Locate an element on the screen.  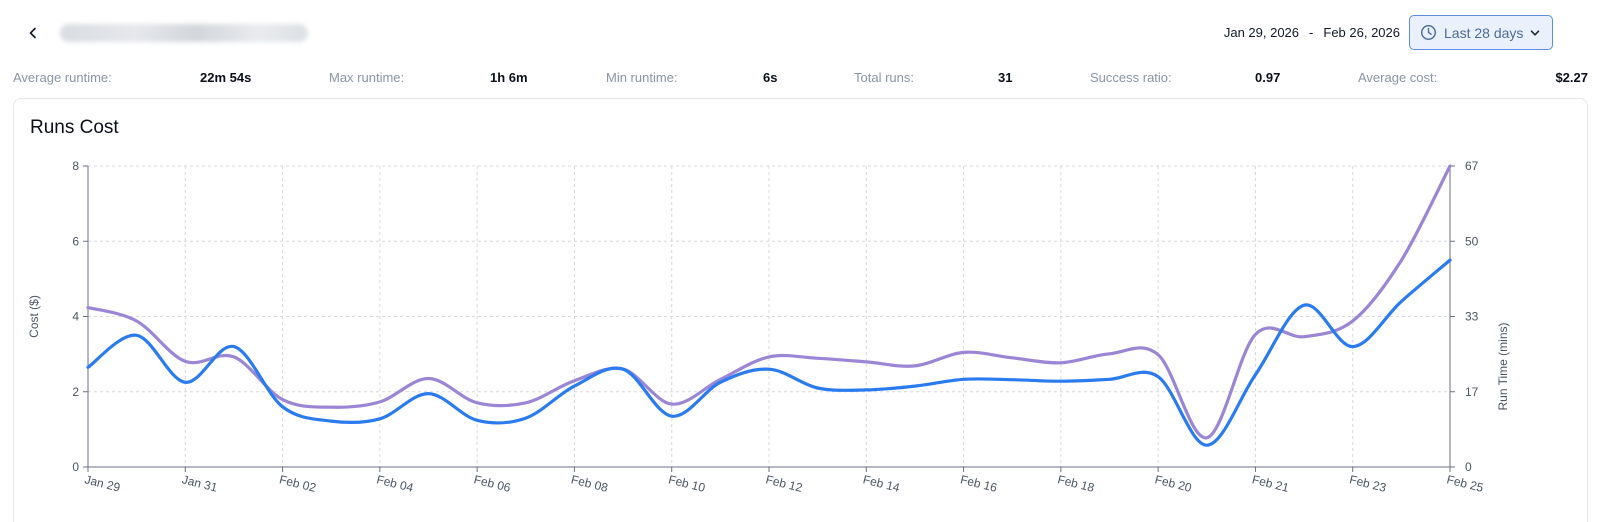
x-tick-label: Feb 20 is located at coordinates (1173, 483).